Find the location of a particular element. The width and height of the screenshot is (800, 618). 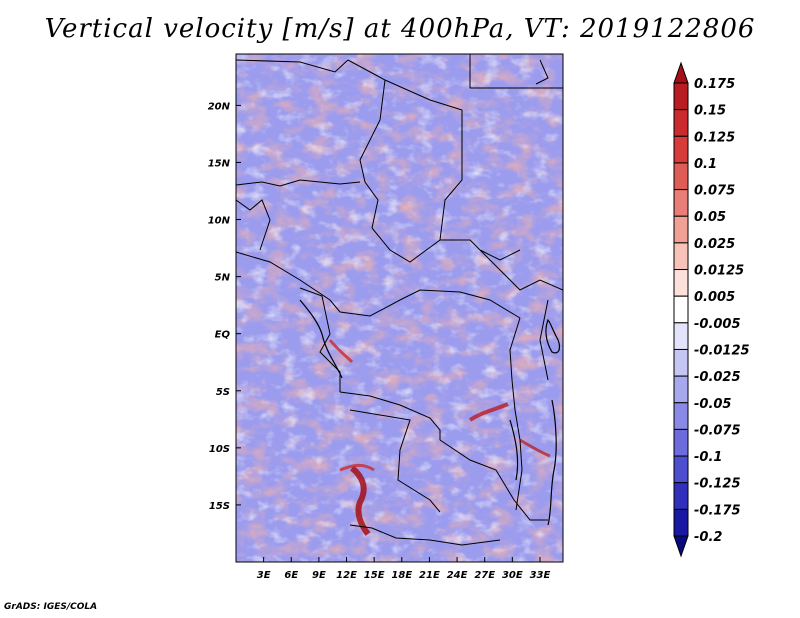

x-tick-label: 9E is located at coordinates (319, 575).